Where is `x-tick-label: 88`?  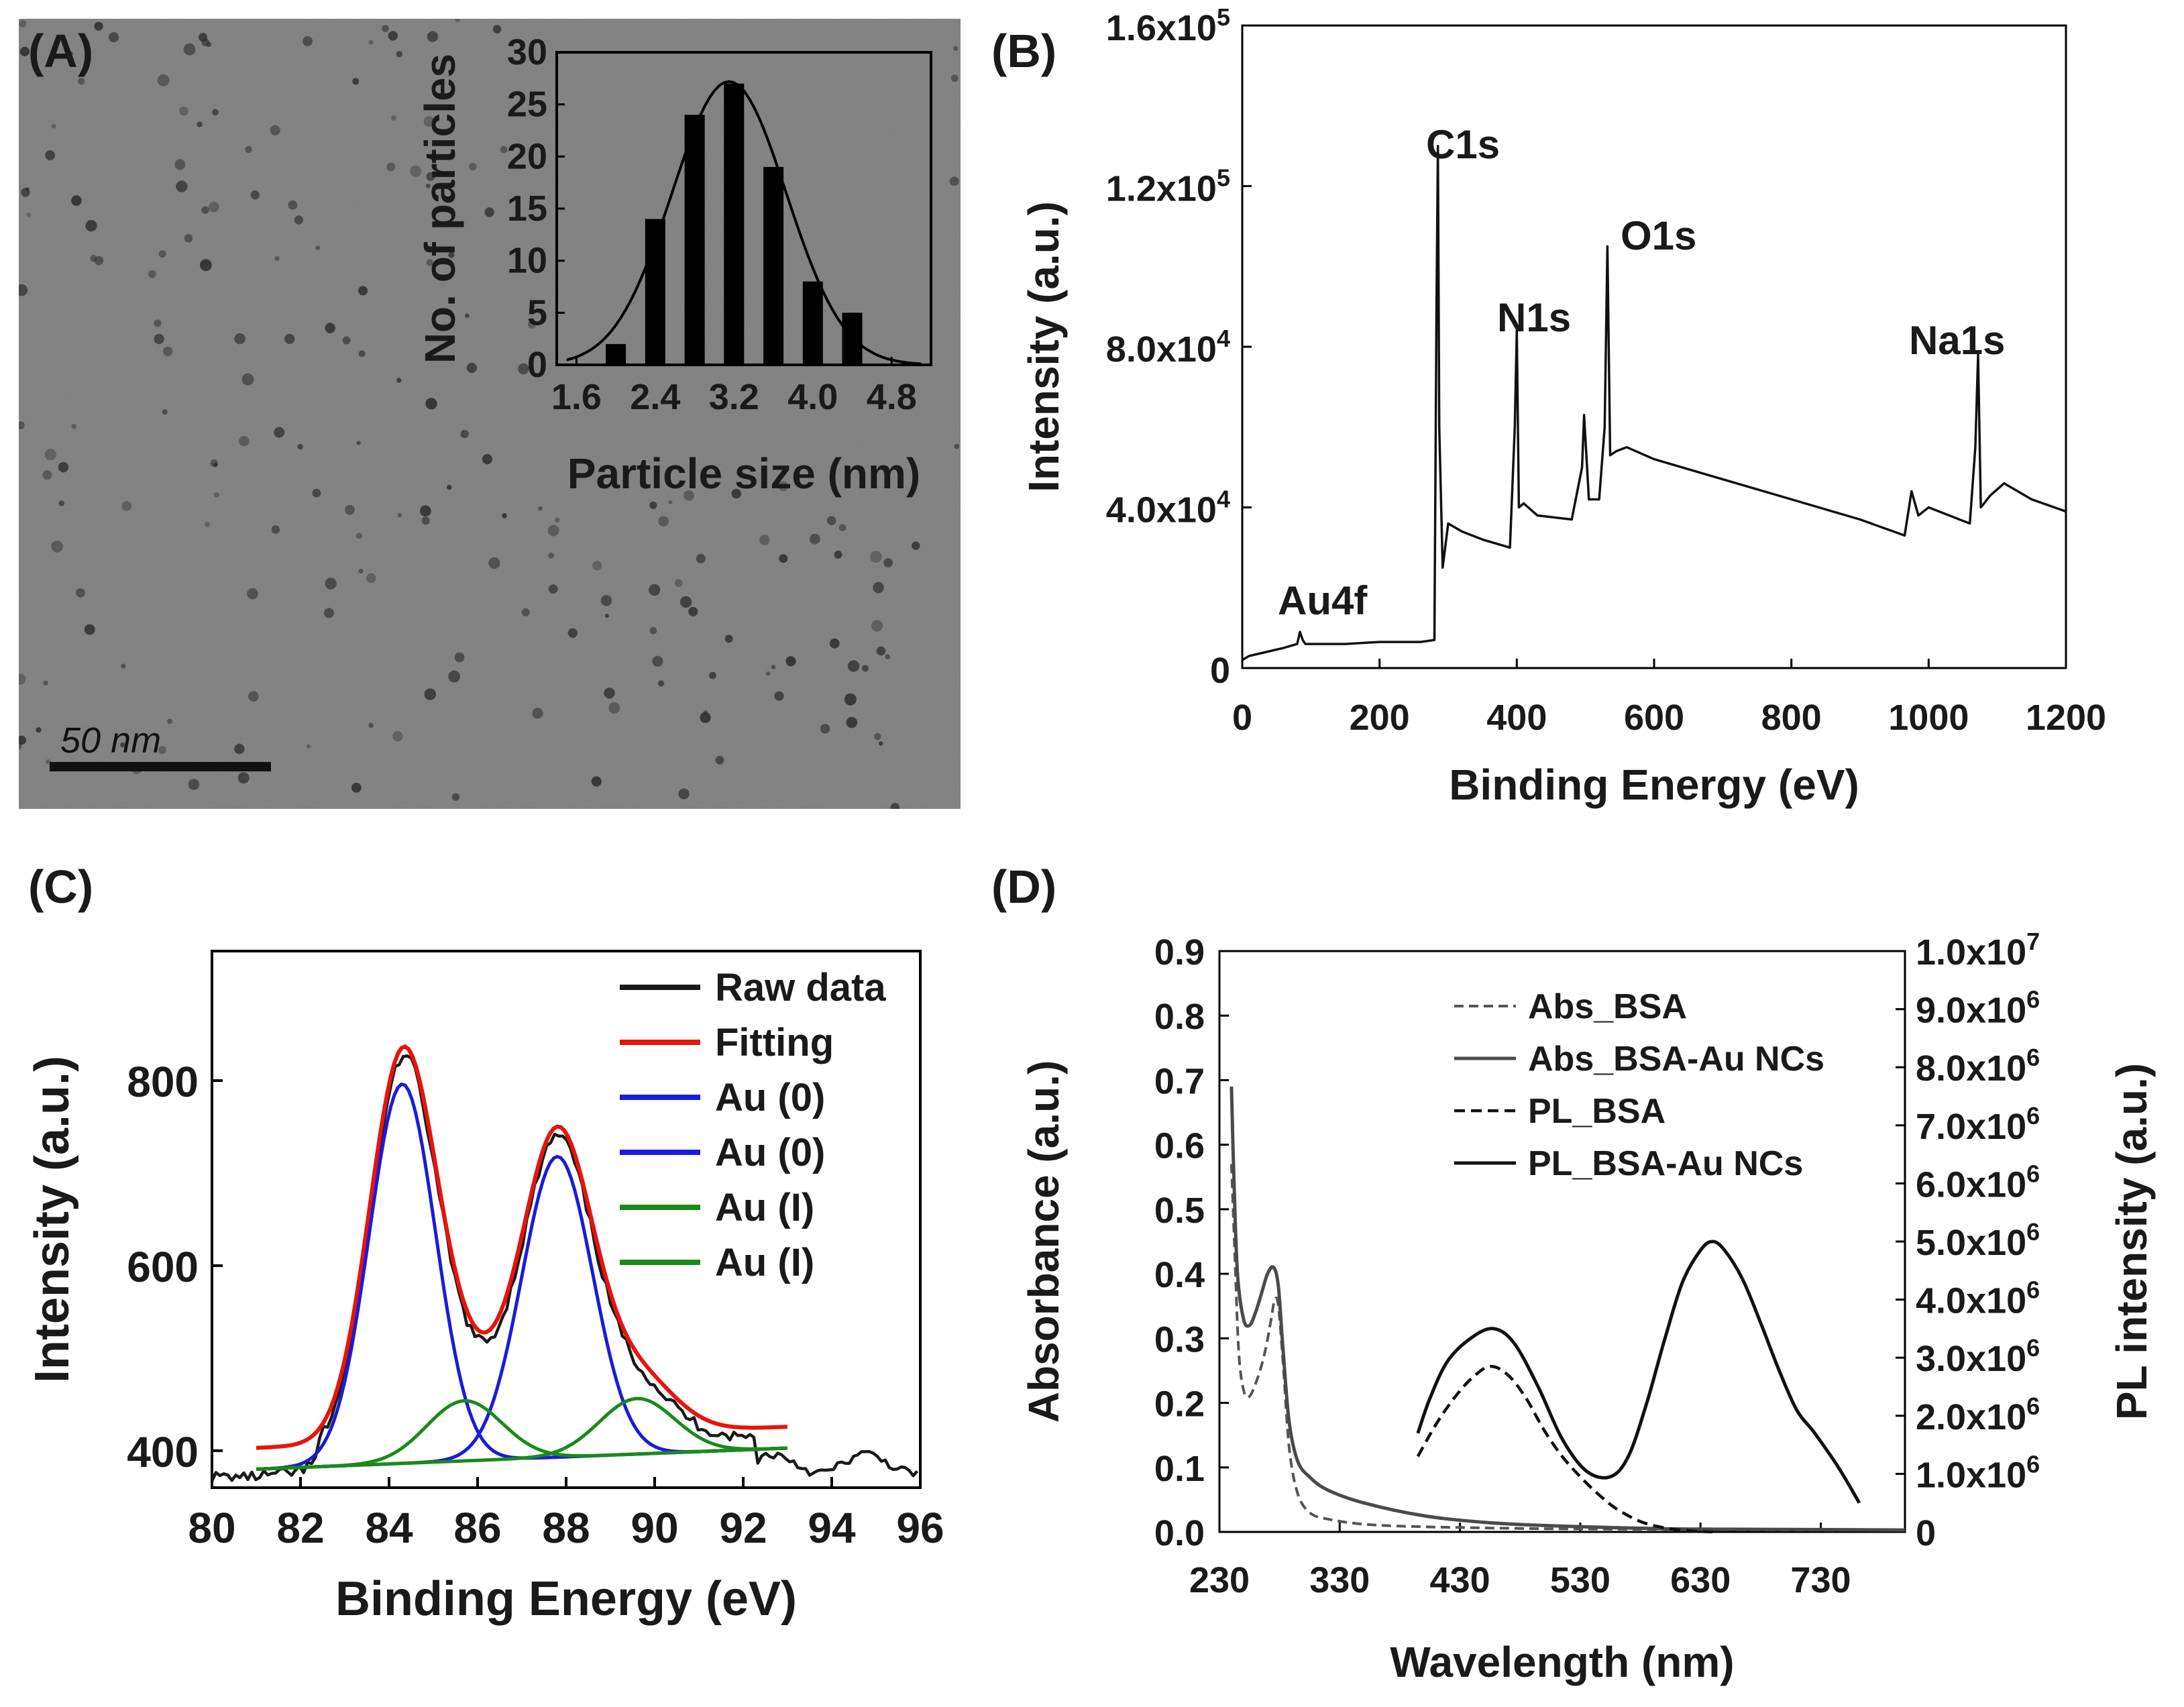
x-tick-label: 88 is located at coordinates (566, 1528).